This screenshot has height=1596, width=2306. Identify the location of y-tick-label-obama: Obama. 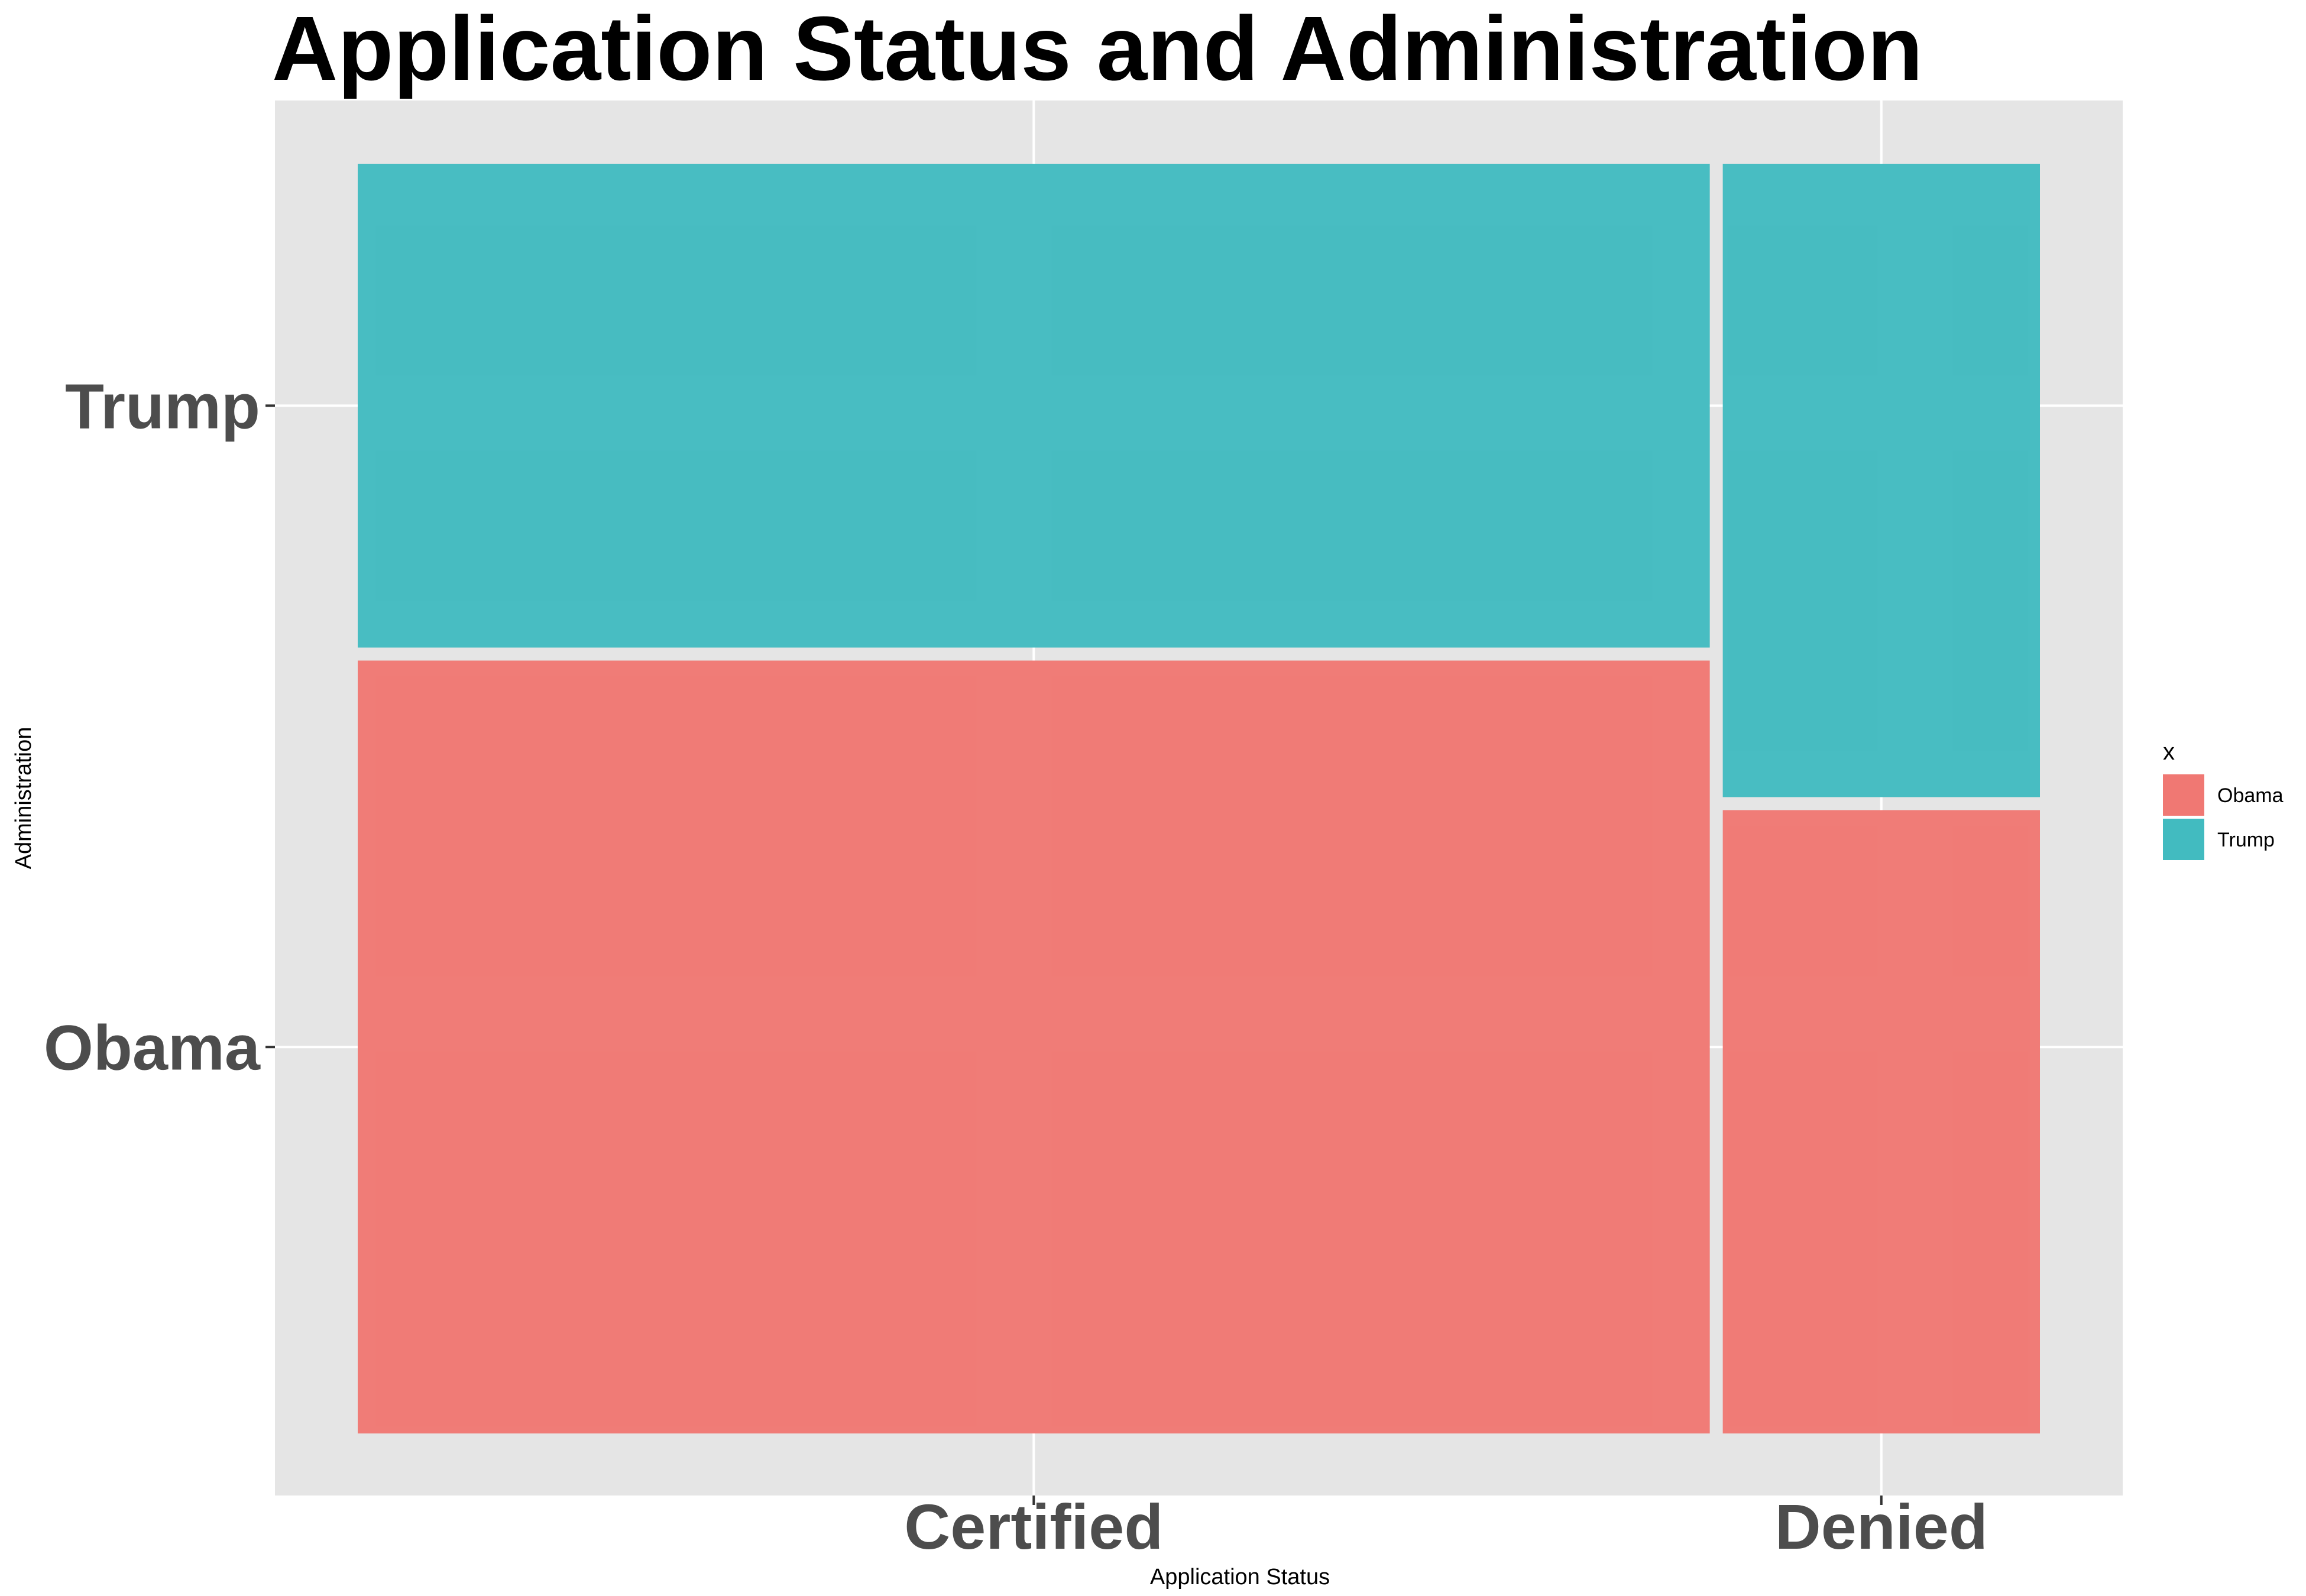
(152, 1047).